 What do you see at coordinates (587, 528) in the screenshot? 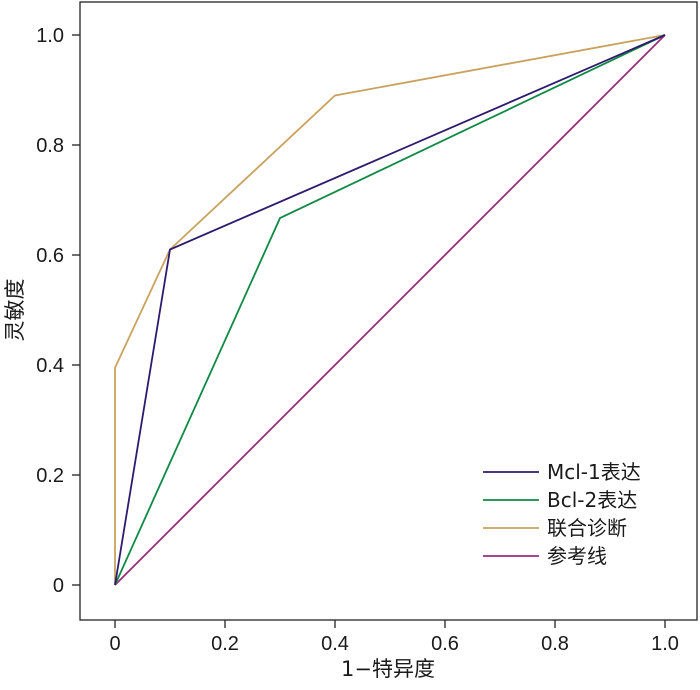
I see `legend-label: 联合诊断` at bounding box center [587, 528].